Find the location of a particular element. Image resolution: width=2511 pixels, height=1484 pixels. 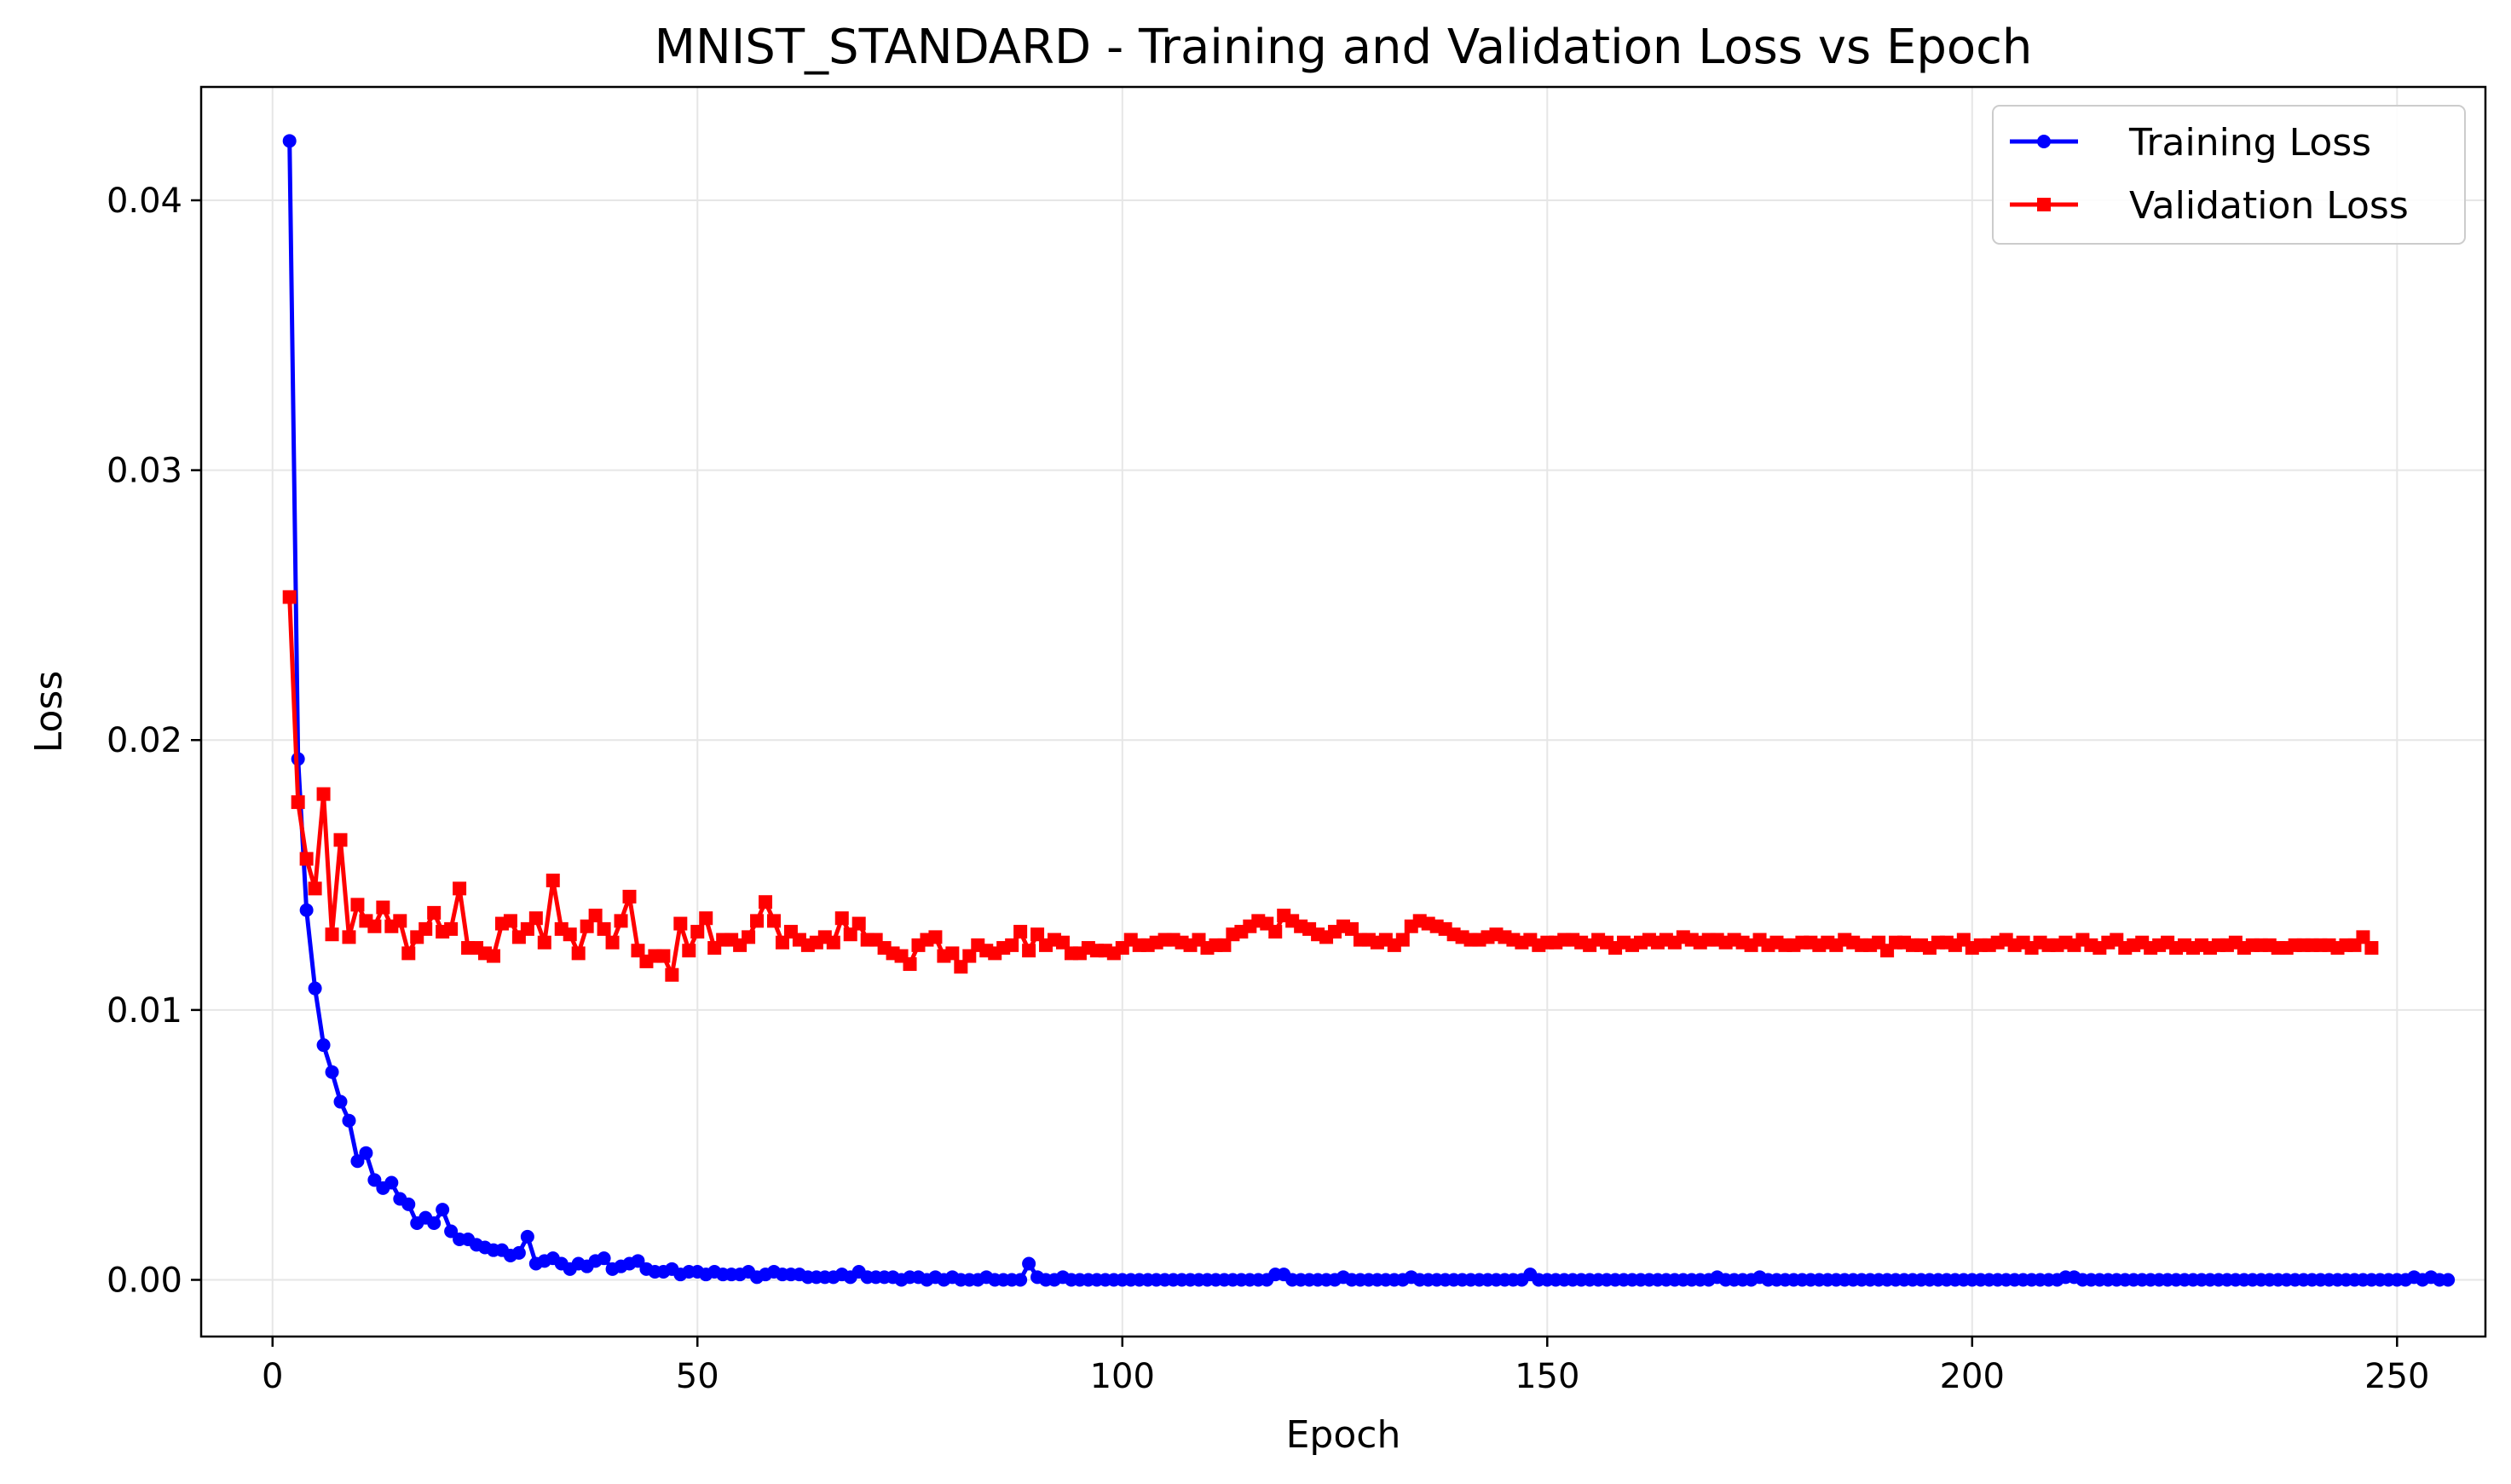

legend: Training Loss Validation Loss is located at coordinates (2229, 175).